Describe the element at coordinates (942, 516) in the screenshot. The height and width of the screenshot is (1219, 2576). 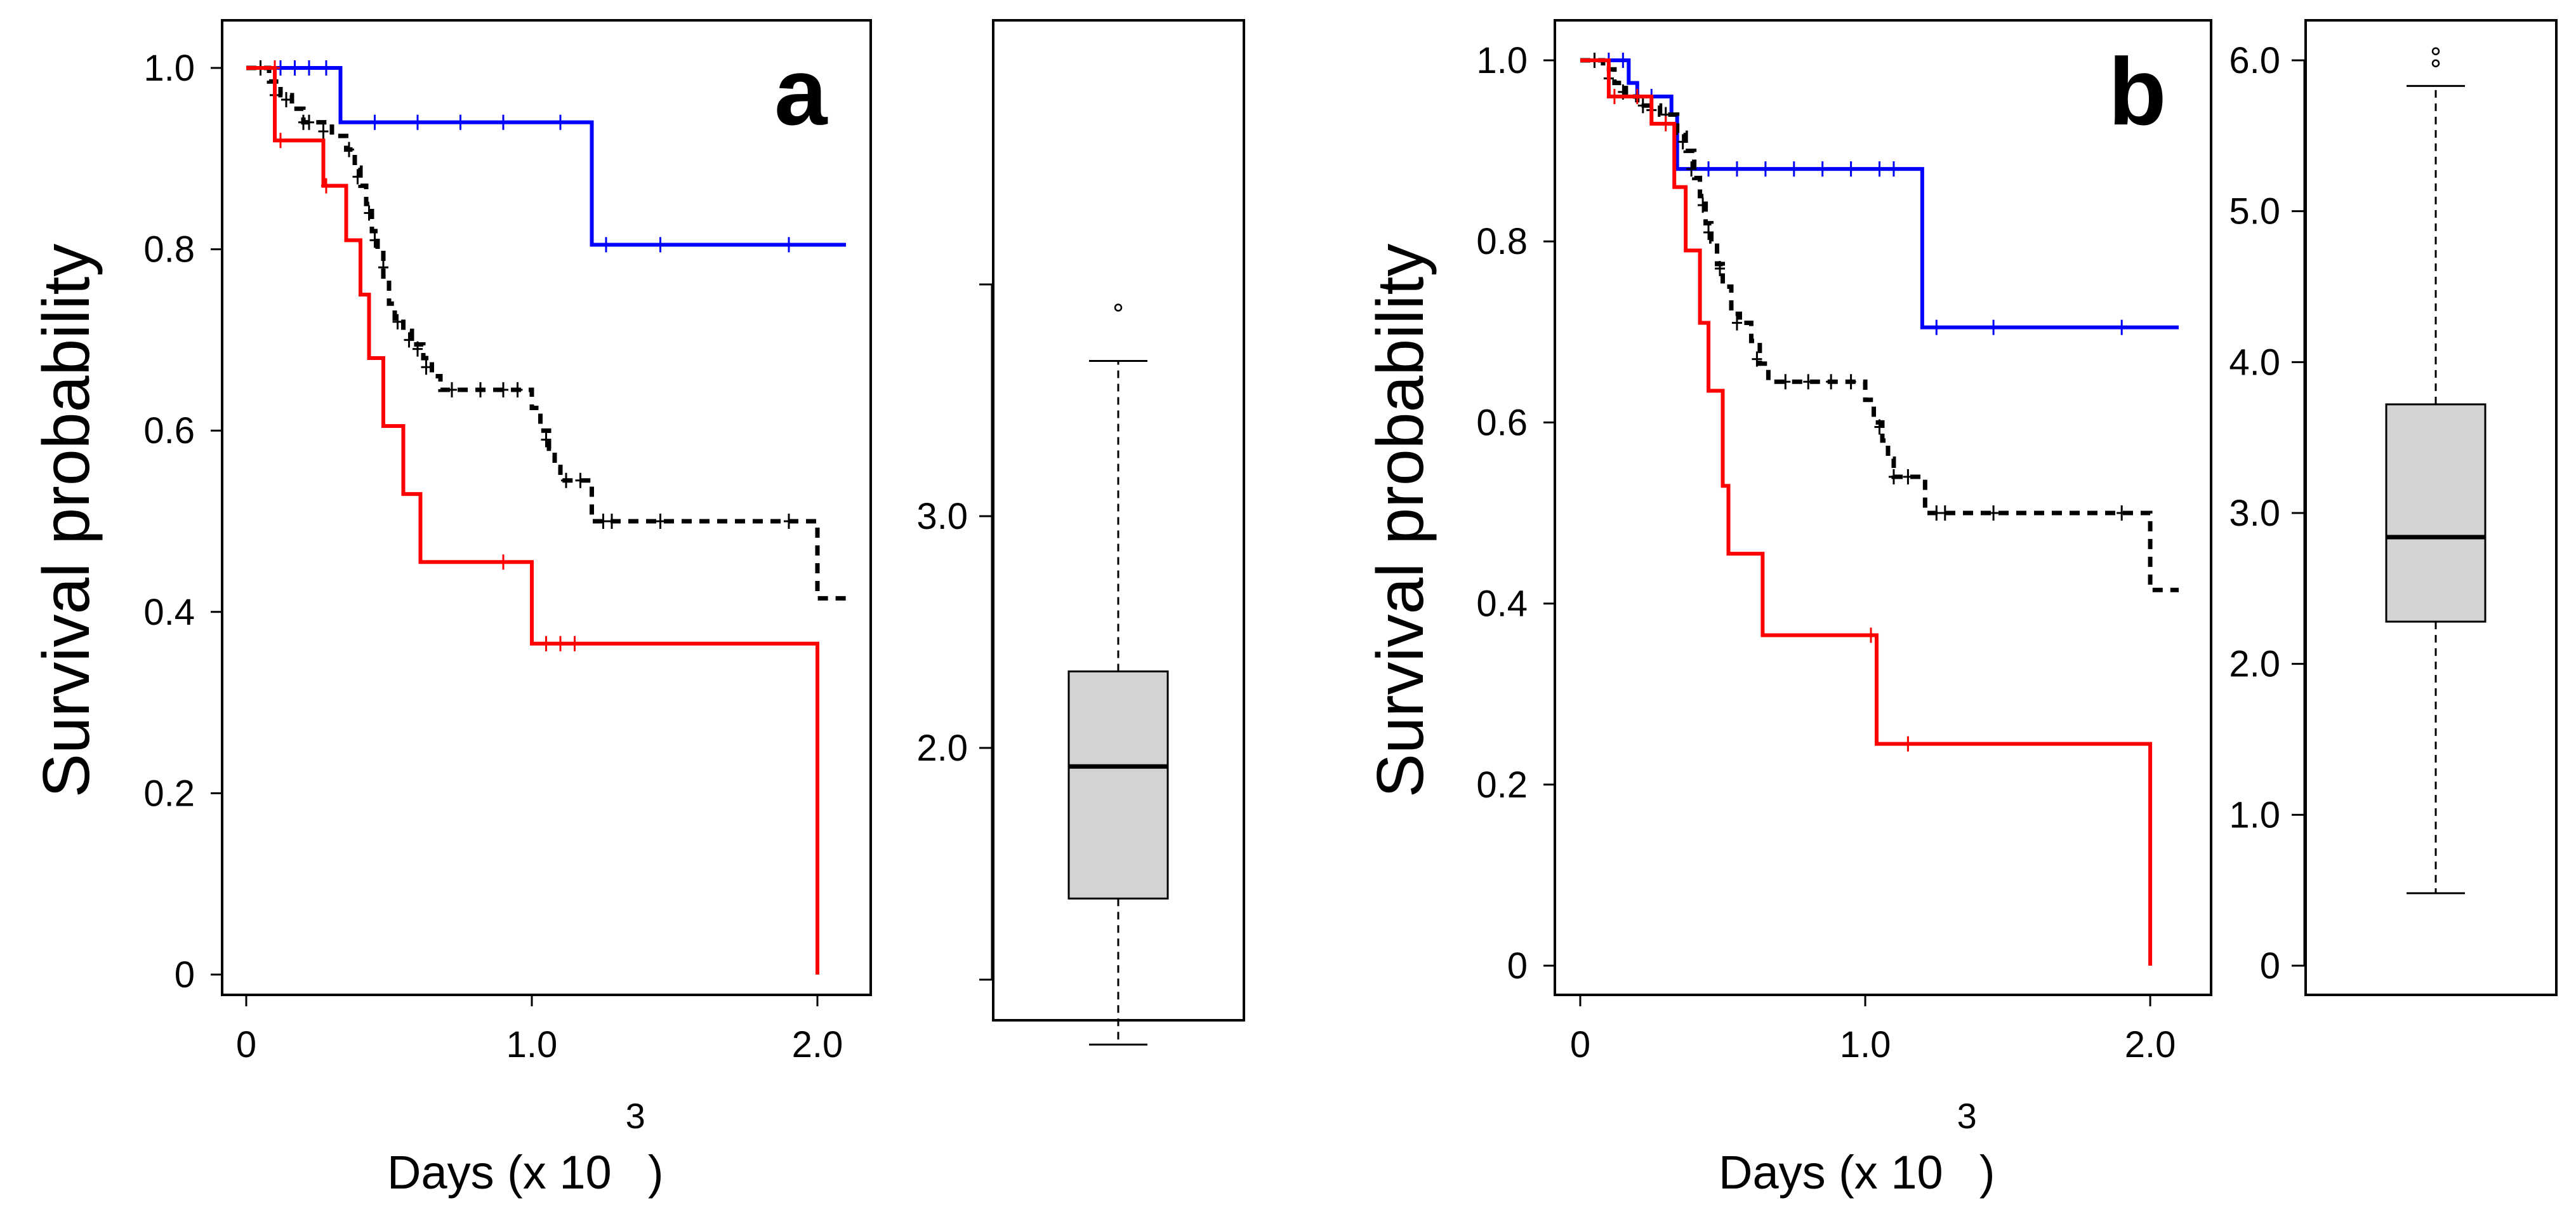
I see `panel-a-box-y-tick-label: 3.0` at that location.